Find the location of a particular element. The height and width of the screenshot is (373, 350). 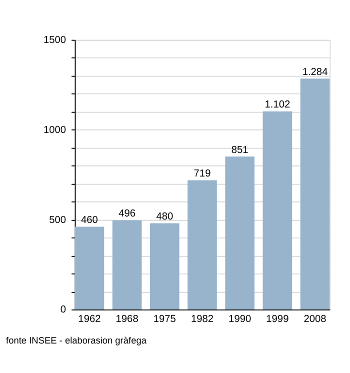

x-tick-label: 1999 is located at coordinates (278, 319).